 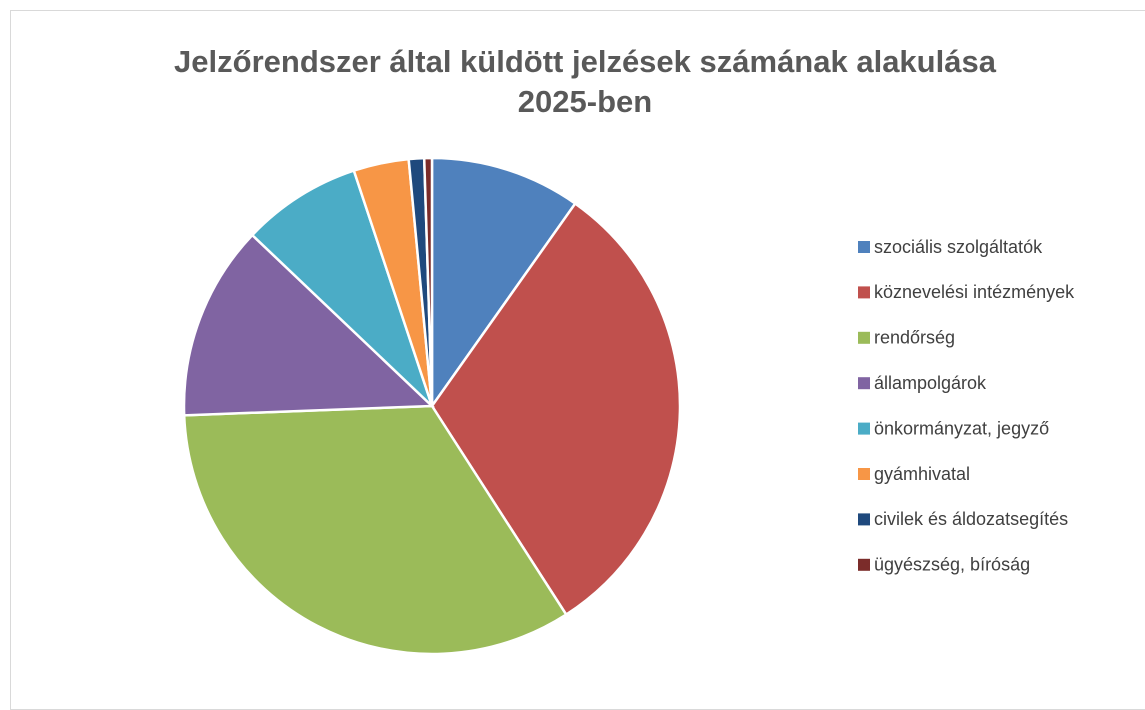 What do you see at coordinates (958, 247) in the screenshot?
I see `legend-label: szociális szolgáltatók` at bounding box center [958, 247].